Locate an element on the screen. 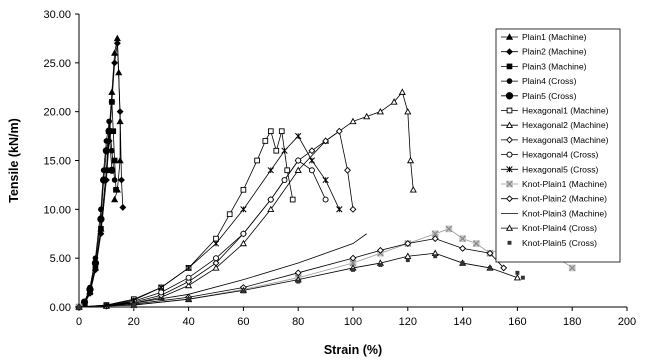  legend-label: Hexagonal3 (Machine) is located at coordinates (565, 140).